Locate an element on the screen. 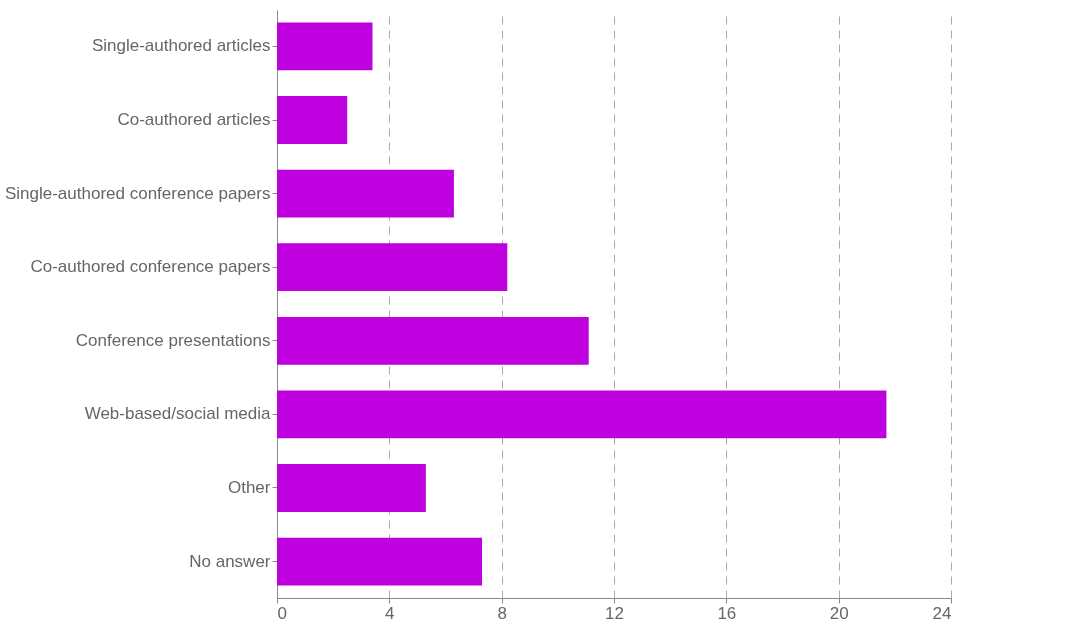  y-tick-label: Co-authored articles is located at coordinates (194, 120).